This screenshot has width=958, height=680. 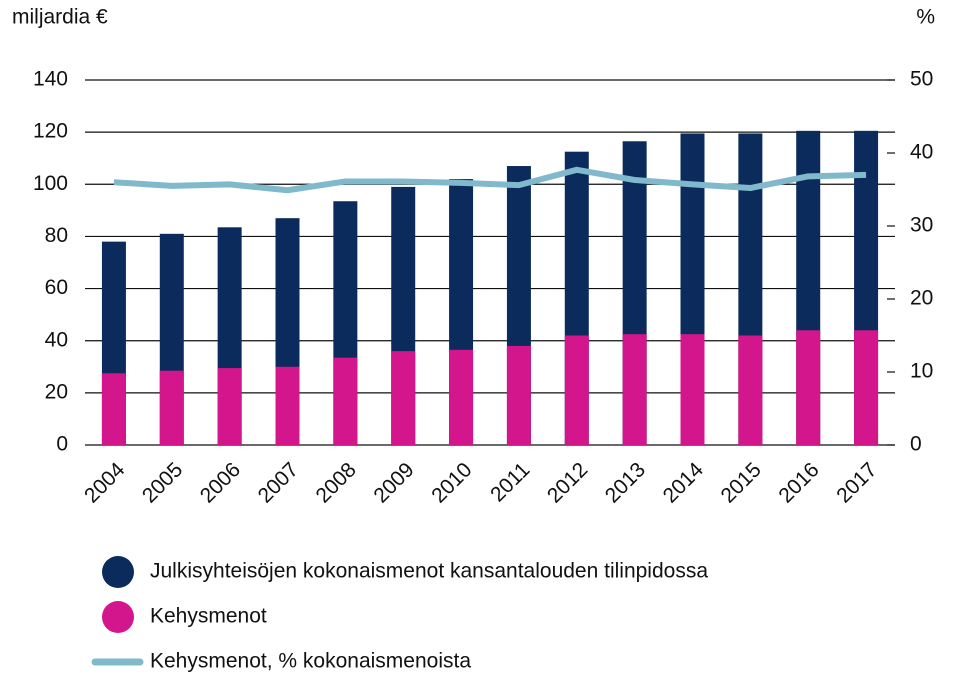 What do you see at coordinates (684, 483) in the screenshot?
I see `x-tick-label: 2014` at bounding box center [684, 483].